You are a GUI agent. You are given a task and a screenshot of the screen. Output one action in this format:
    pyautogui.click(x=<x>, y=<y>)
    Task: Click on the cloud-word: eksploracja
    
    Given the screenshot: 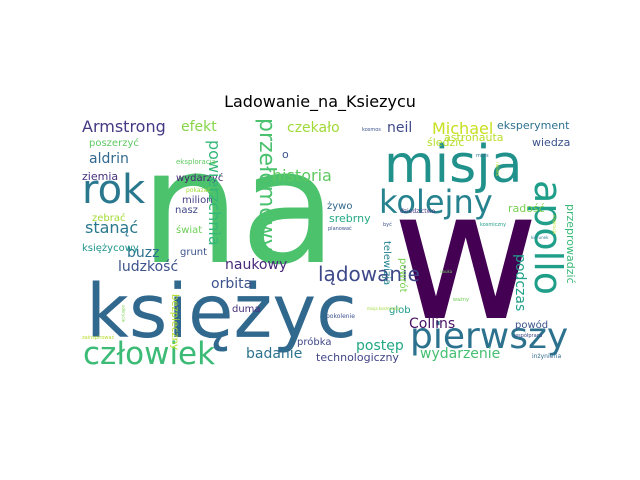 What is the action you would take?
    pyautogui.click(x=196, y=162)
    